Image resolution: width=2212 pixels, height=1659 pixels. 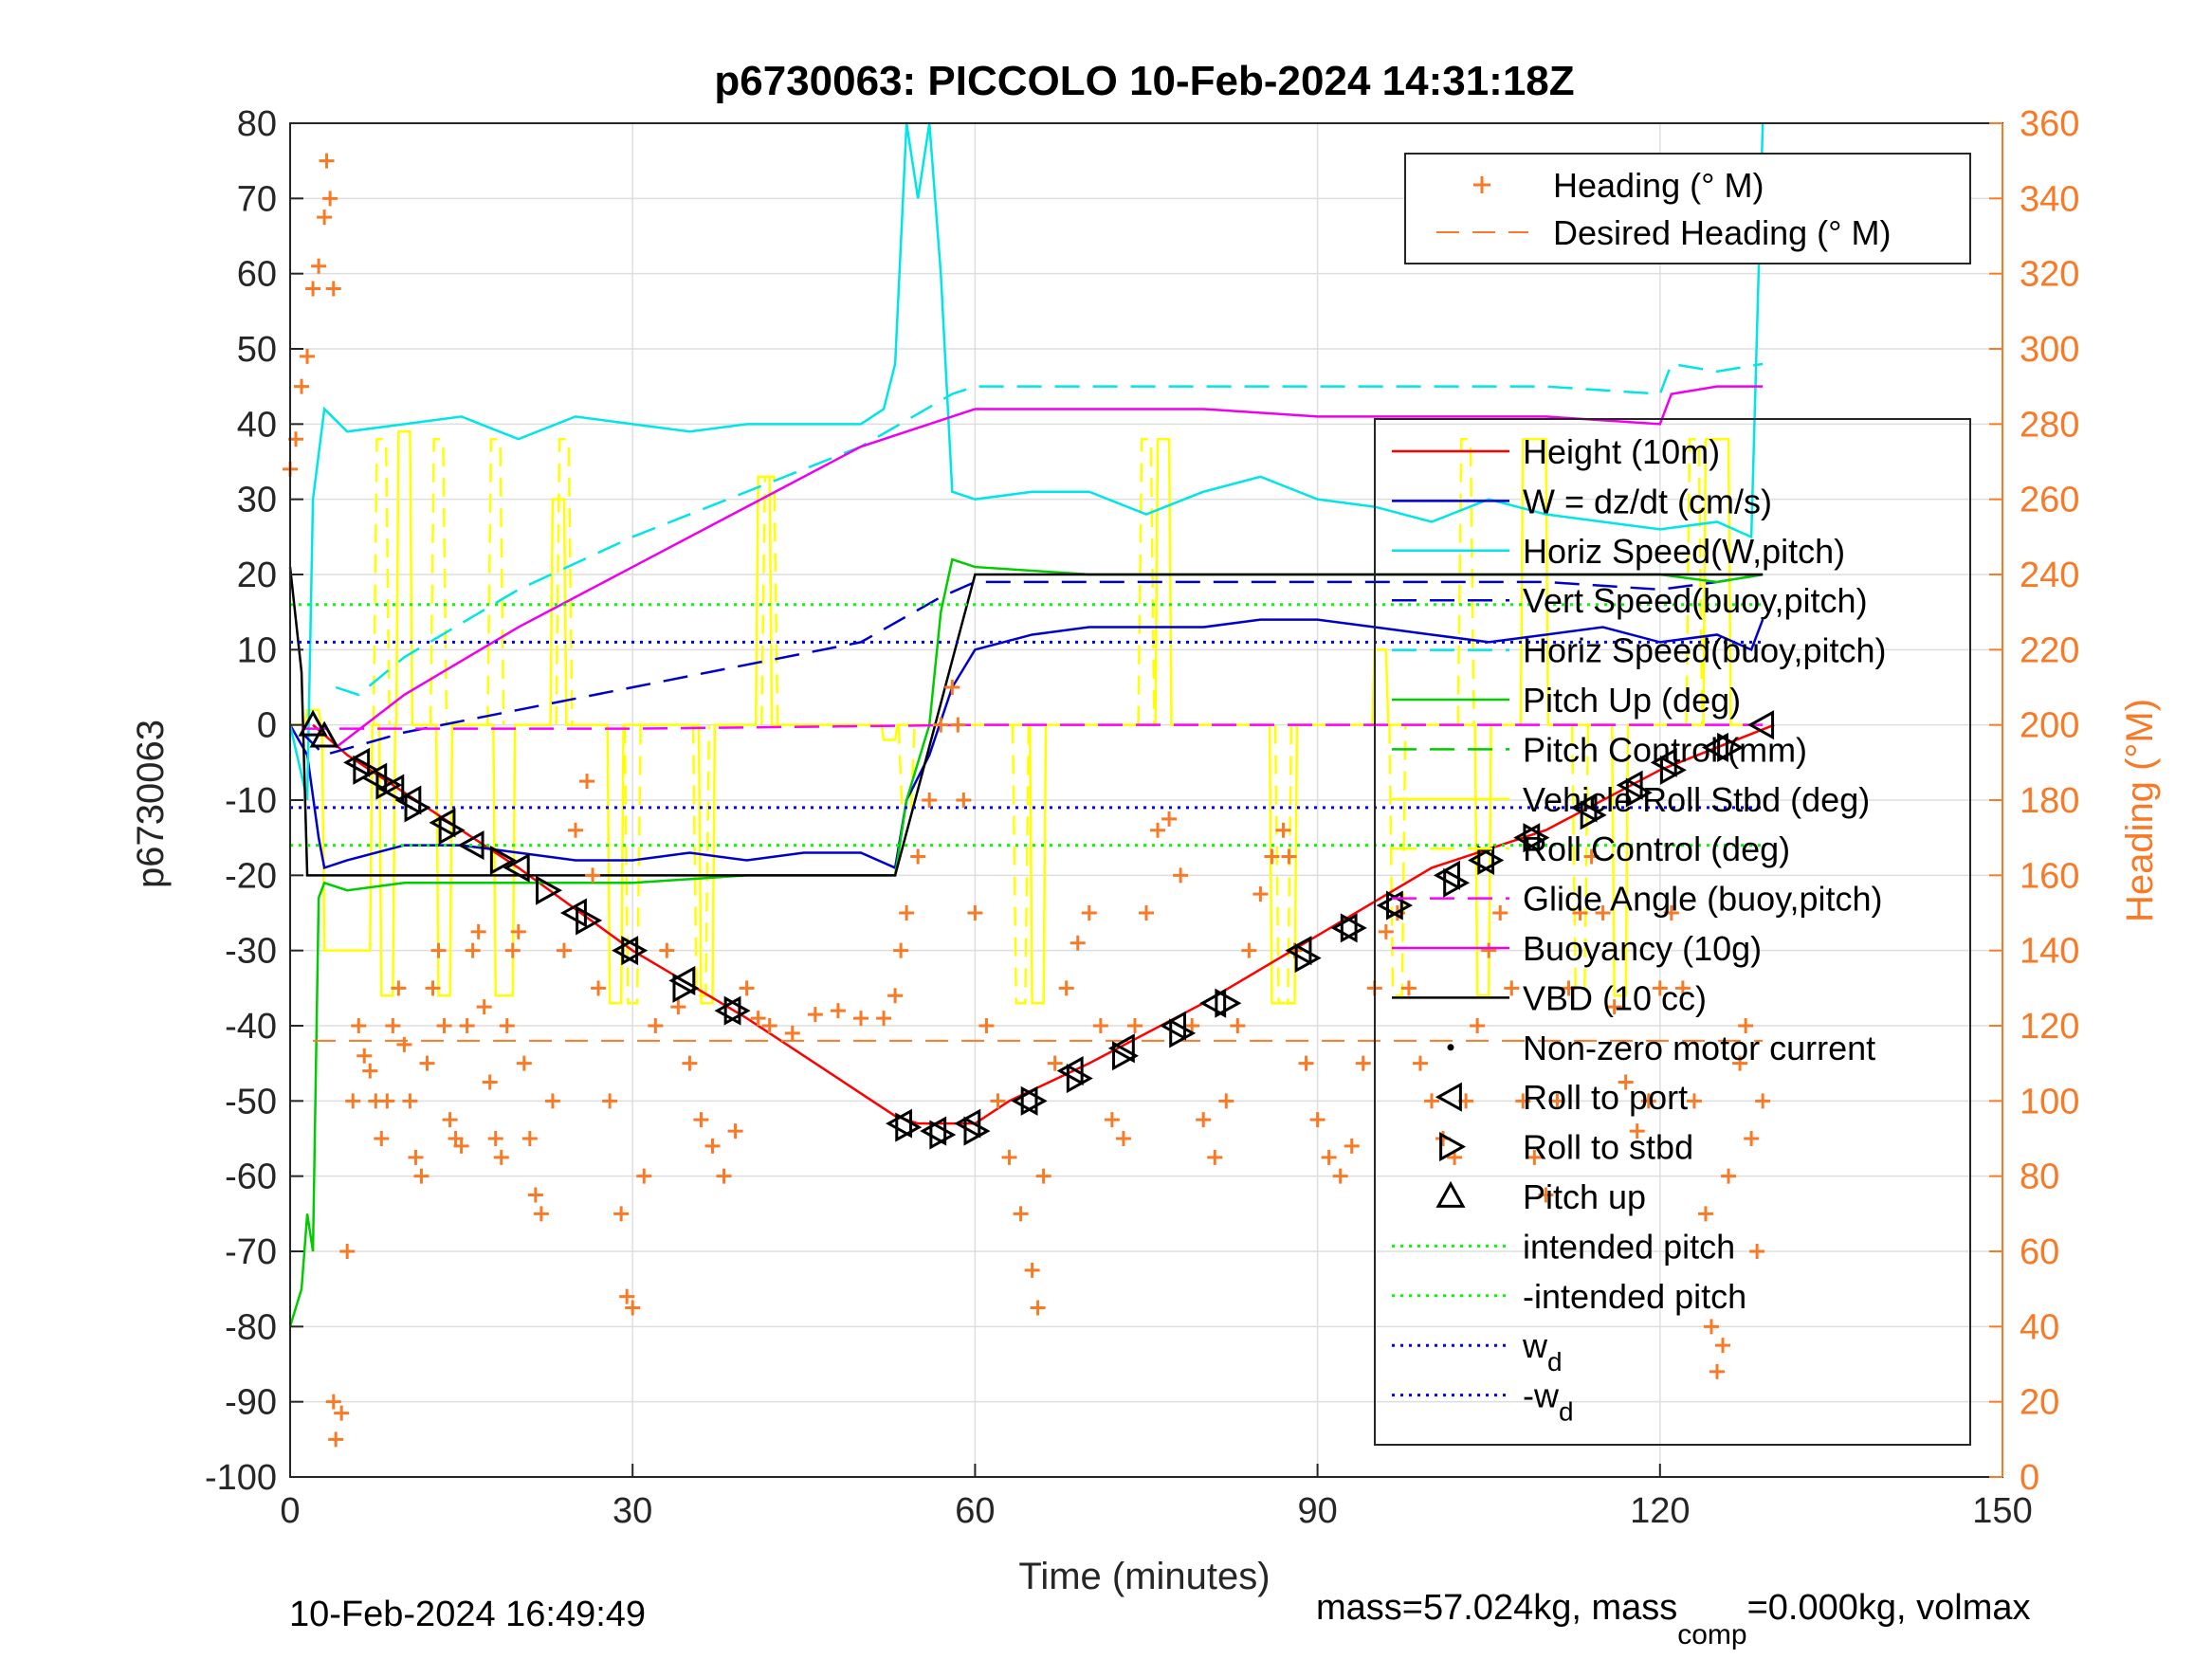 I want to click on heading-legend-marker, so click(x=1481, y=184).